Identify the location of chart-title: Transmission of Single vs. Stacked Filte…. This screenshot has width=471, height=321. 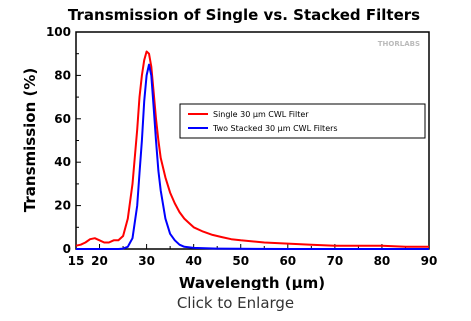
(244, 15).